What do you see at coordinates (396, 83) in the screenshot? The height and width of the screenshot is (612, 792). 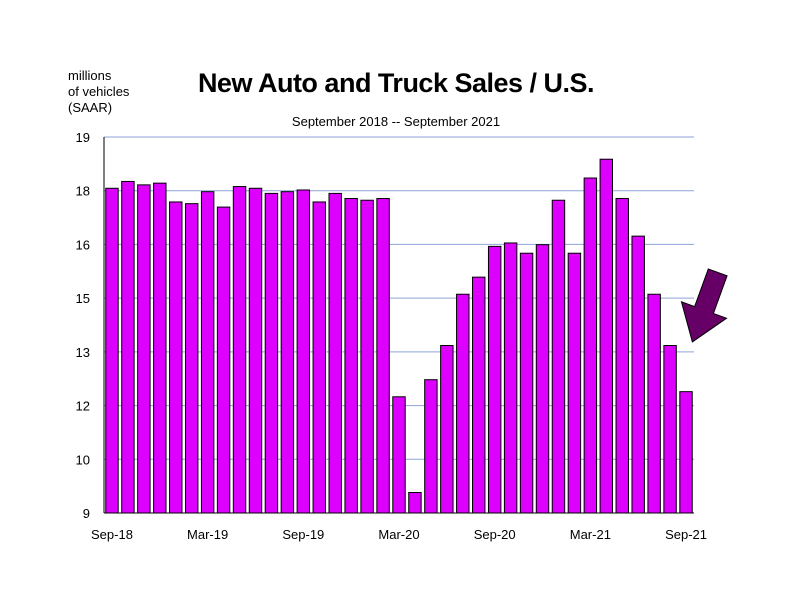 I see `chart-title: New Auto and Truck Sales / U.S.` at bounding box center [396, 83].